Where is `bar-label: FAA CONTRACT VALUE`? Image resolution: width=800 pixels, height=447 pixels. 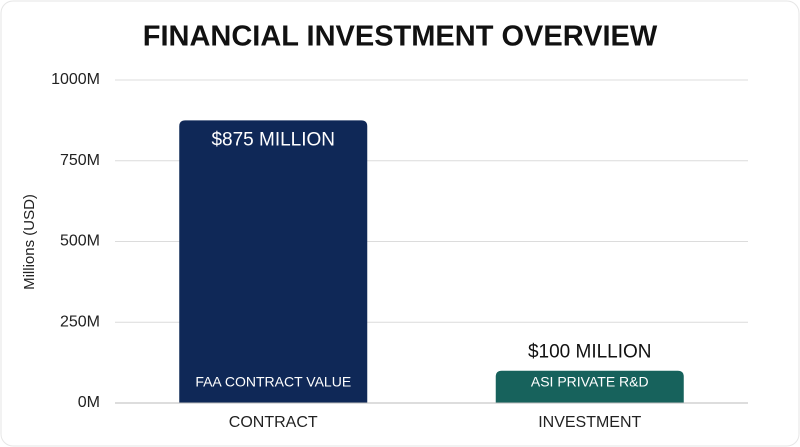 bar-label: FAA CONTRACT VALUE is located at coordinates (273, 382).